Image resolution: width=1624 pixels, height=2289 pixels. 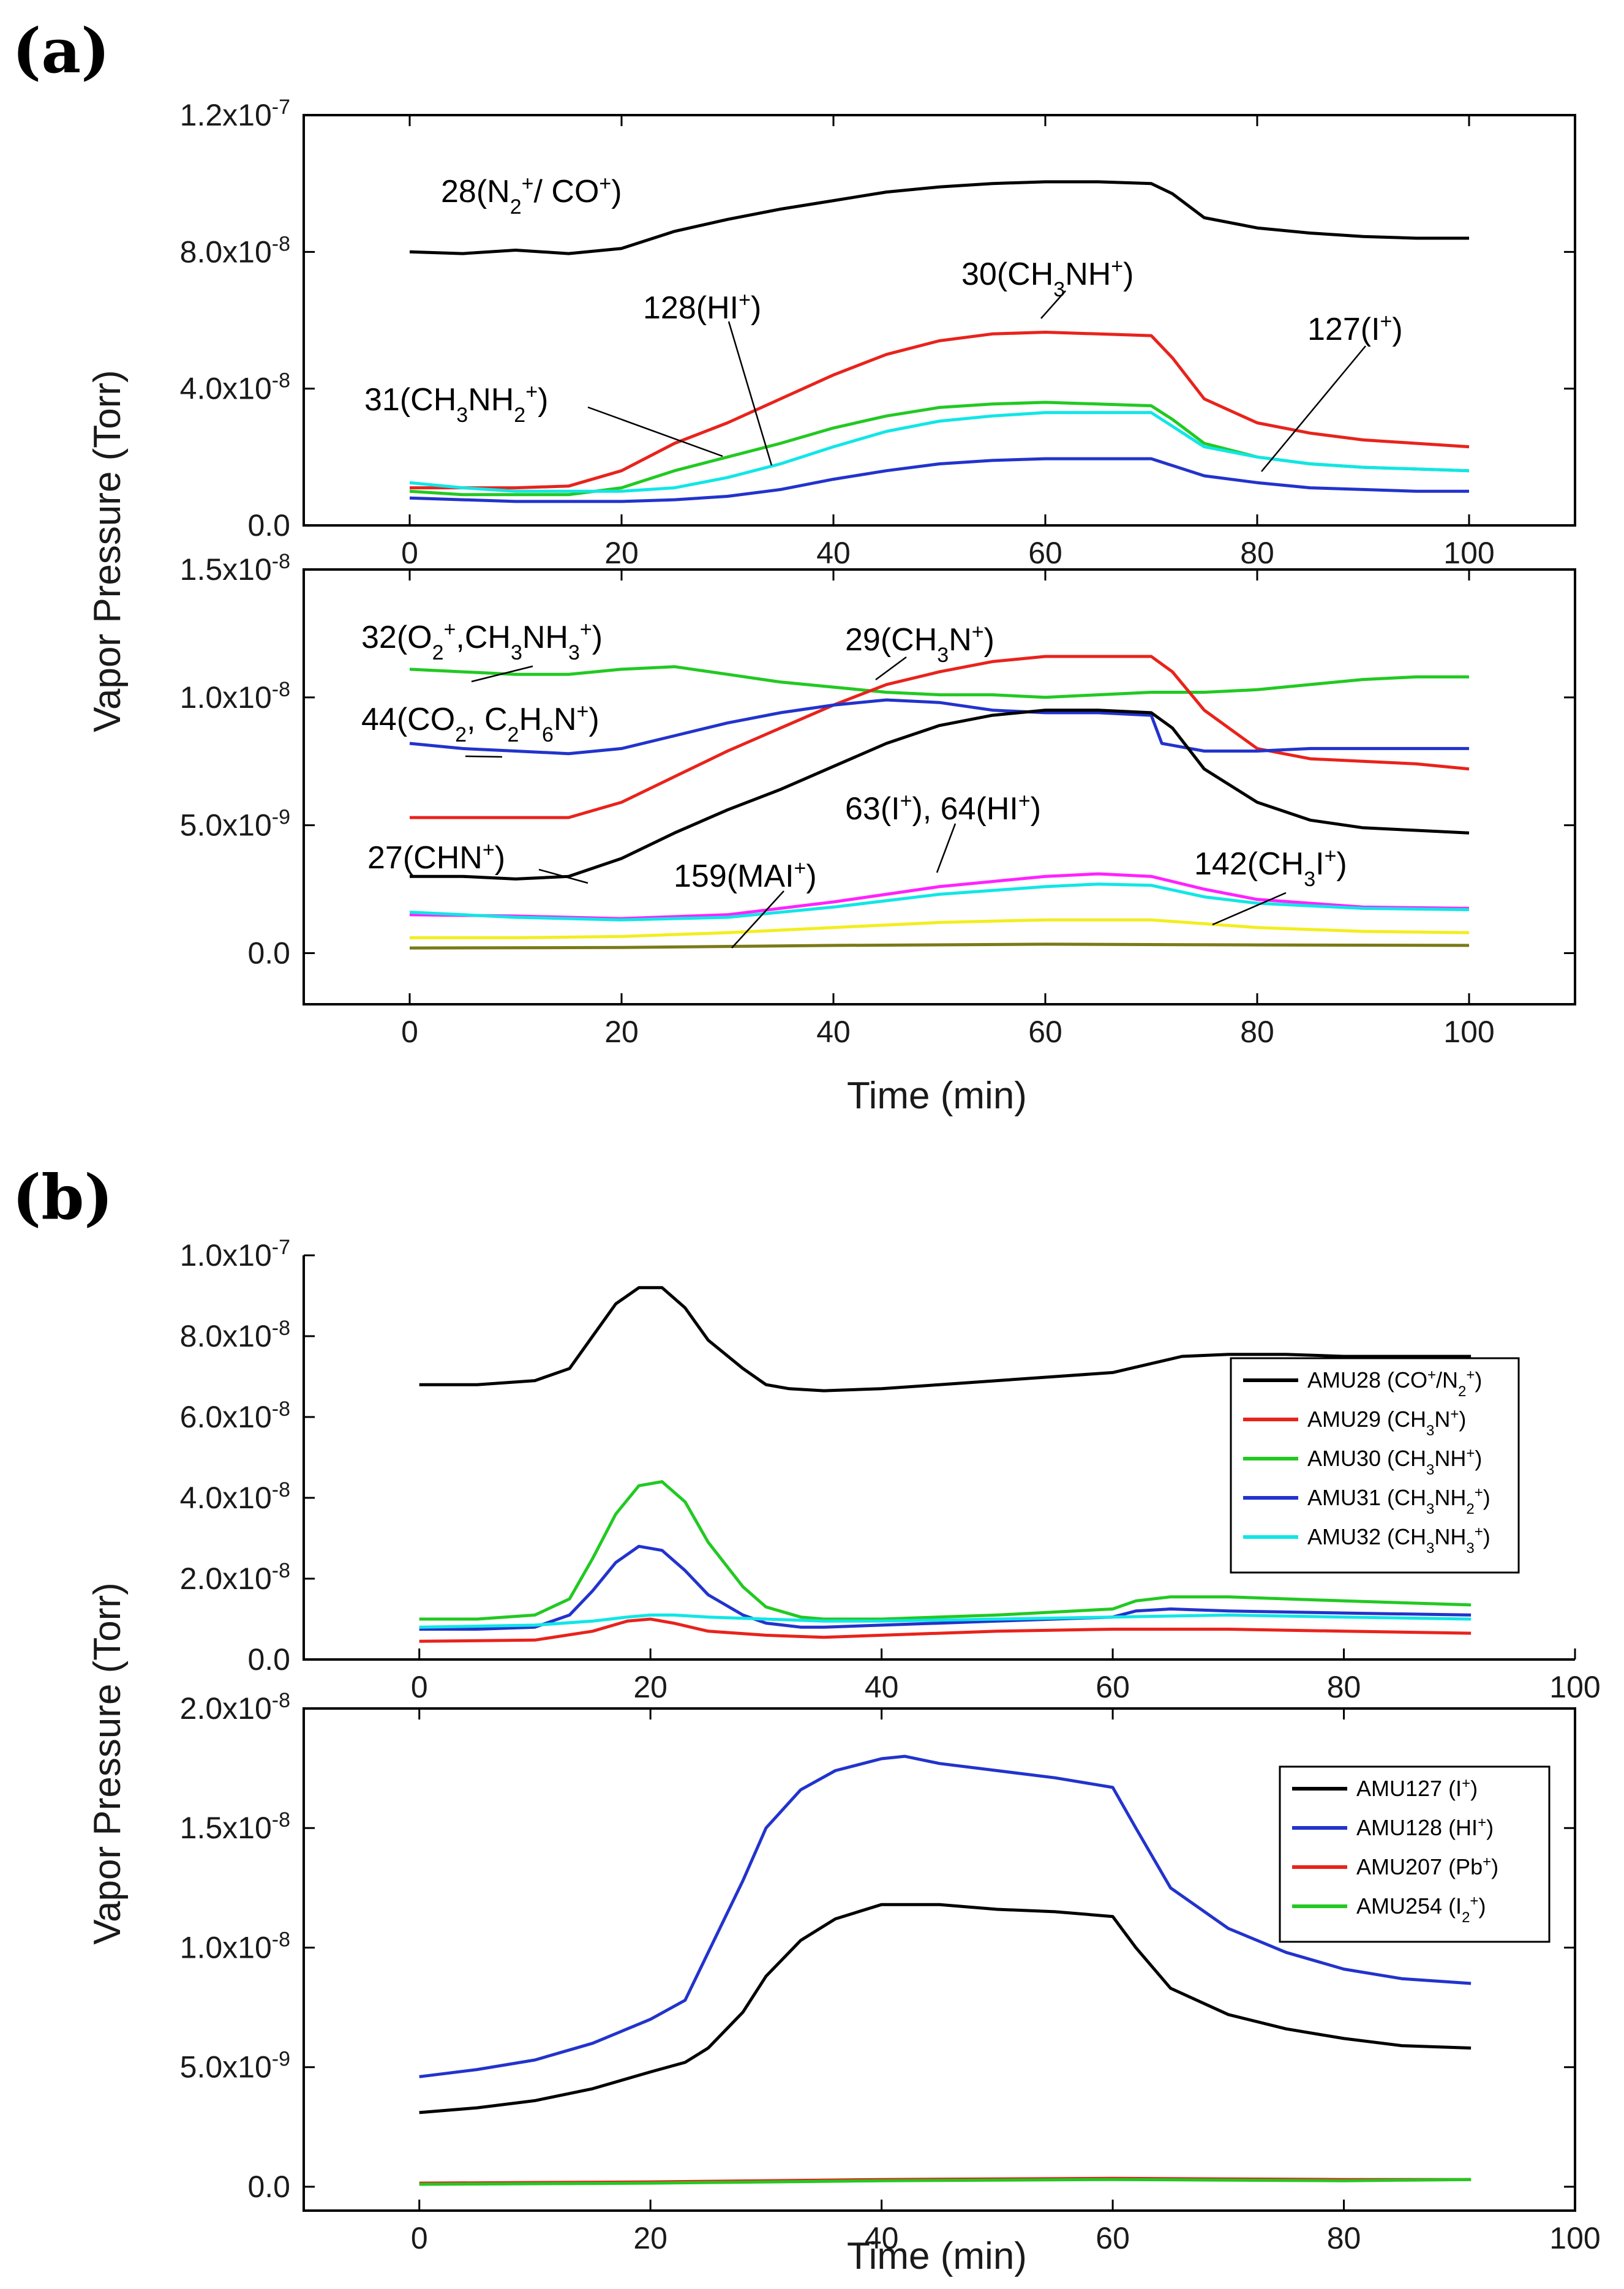 What do you see at coordinates (943, 808) in the screenshot?
I see `annotation-label: 63(I+), 64(HI+)` at bounding box center [943, 808].